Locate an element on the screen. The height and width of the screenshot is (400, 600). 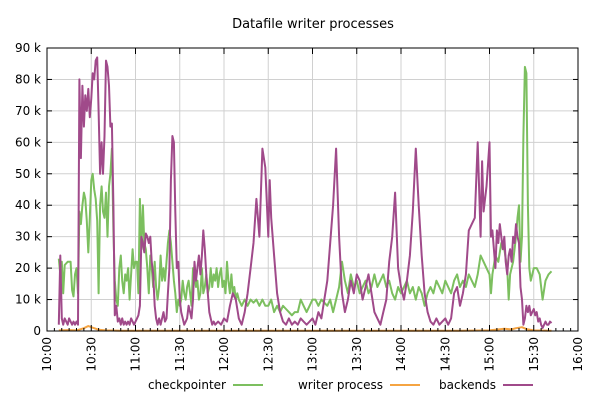
y-tick-label: 60 k is located at coordinates (28, 142).